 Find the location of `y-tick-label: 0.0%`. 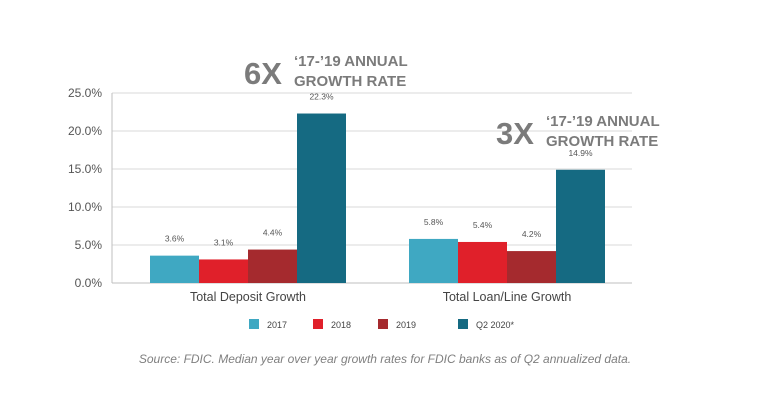

y-tick-label: 0.0% is located at coordinates (89, 283).